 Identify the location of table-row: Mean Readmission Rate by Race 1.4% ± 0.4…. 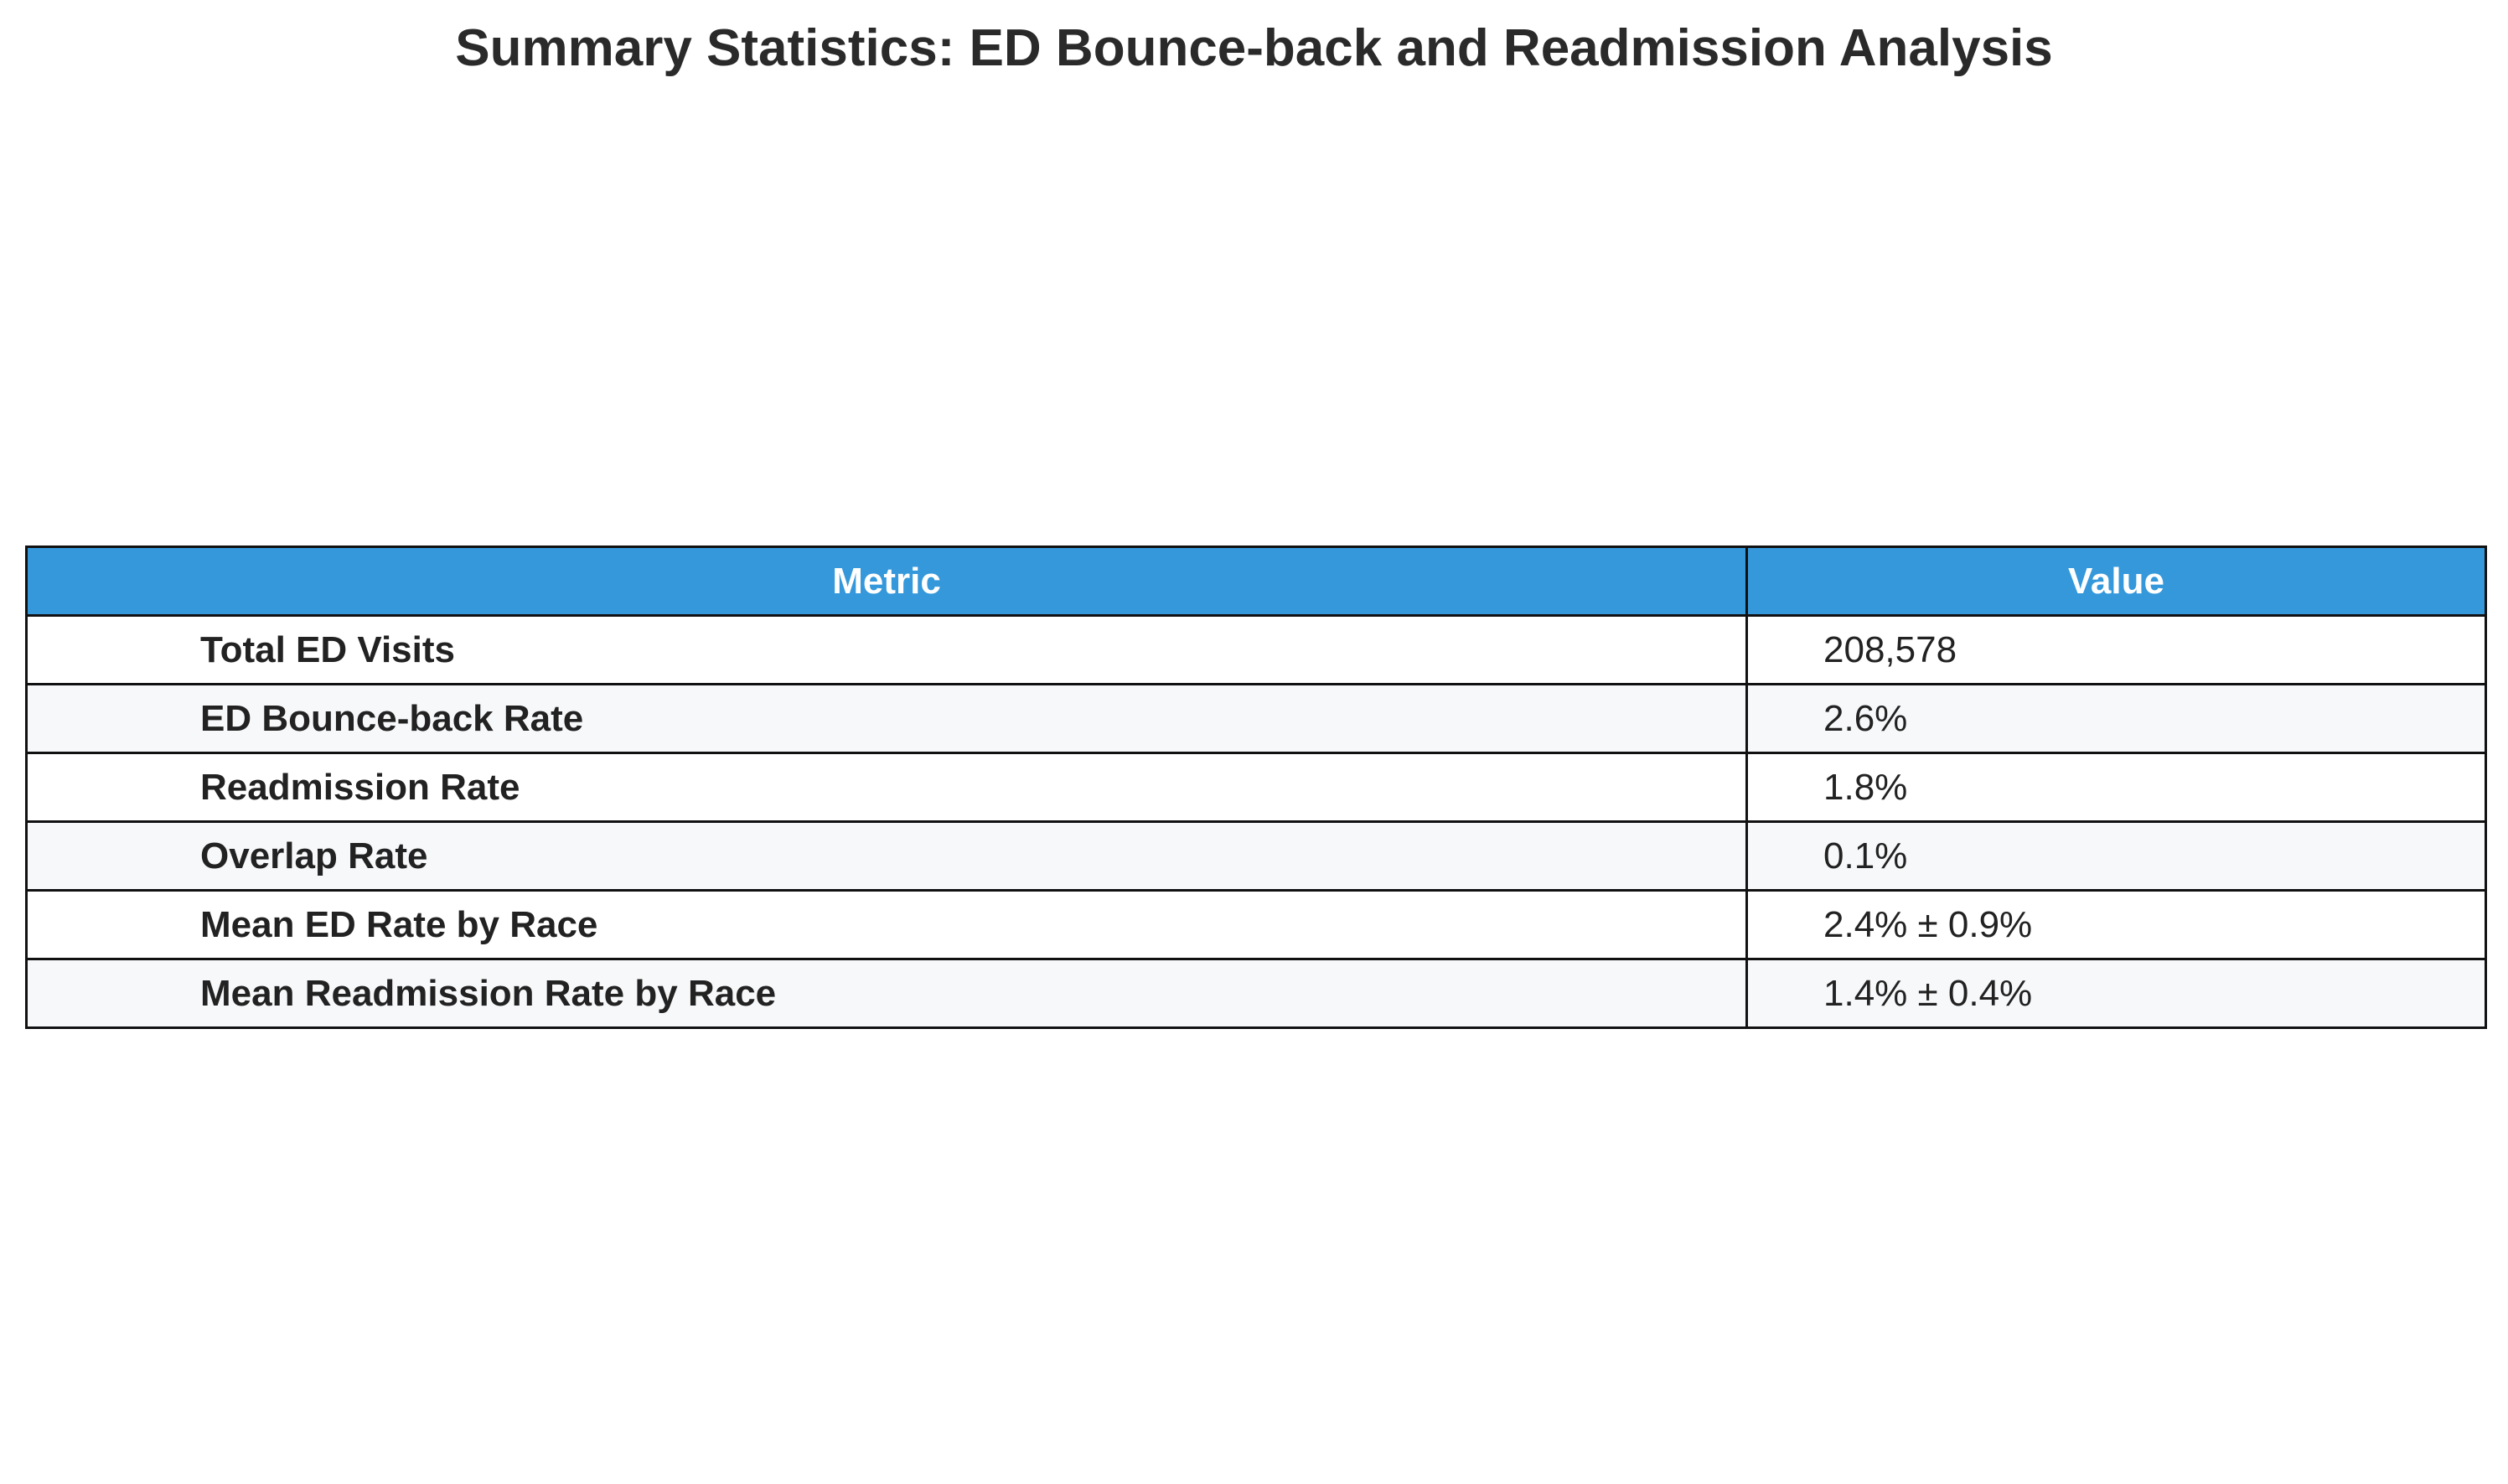
(1256, 994).